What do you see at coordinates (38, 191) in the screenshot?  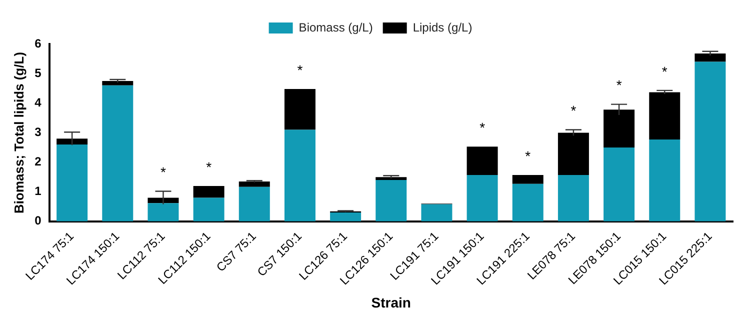 I see `y-tick-label: 1` at bounding box center [38, 191].